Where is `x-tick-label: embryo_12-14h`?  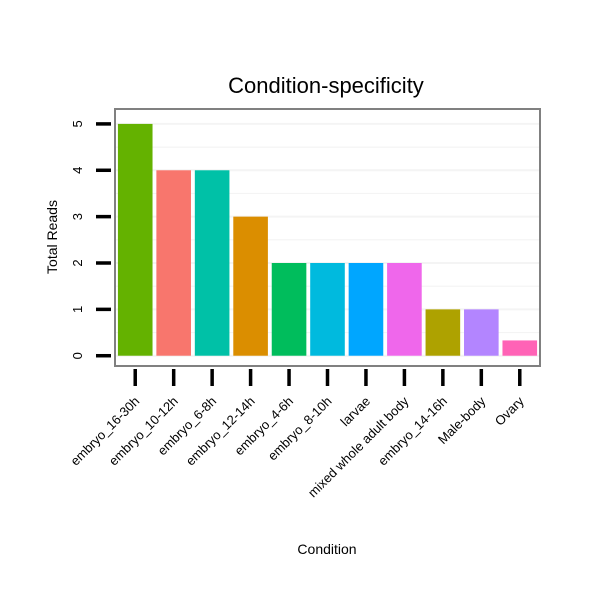
x-tick-label: embryo_12-14h is located at coordinates (220, 431).